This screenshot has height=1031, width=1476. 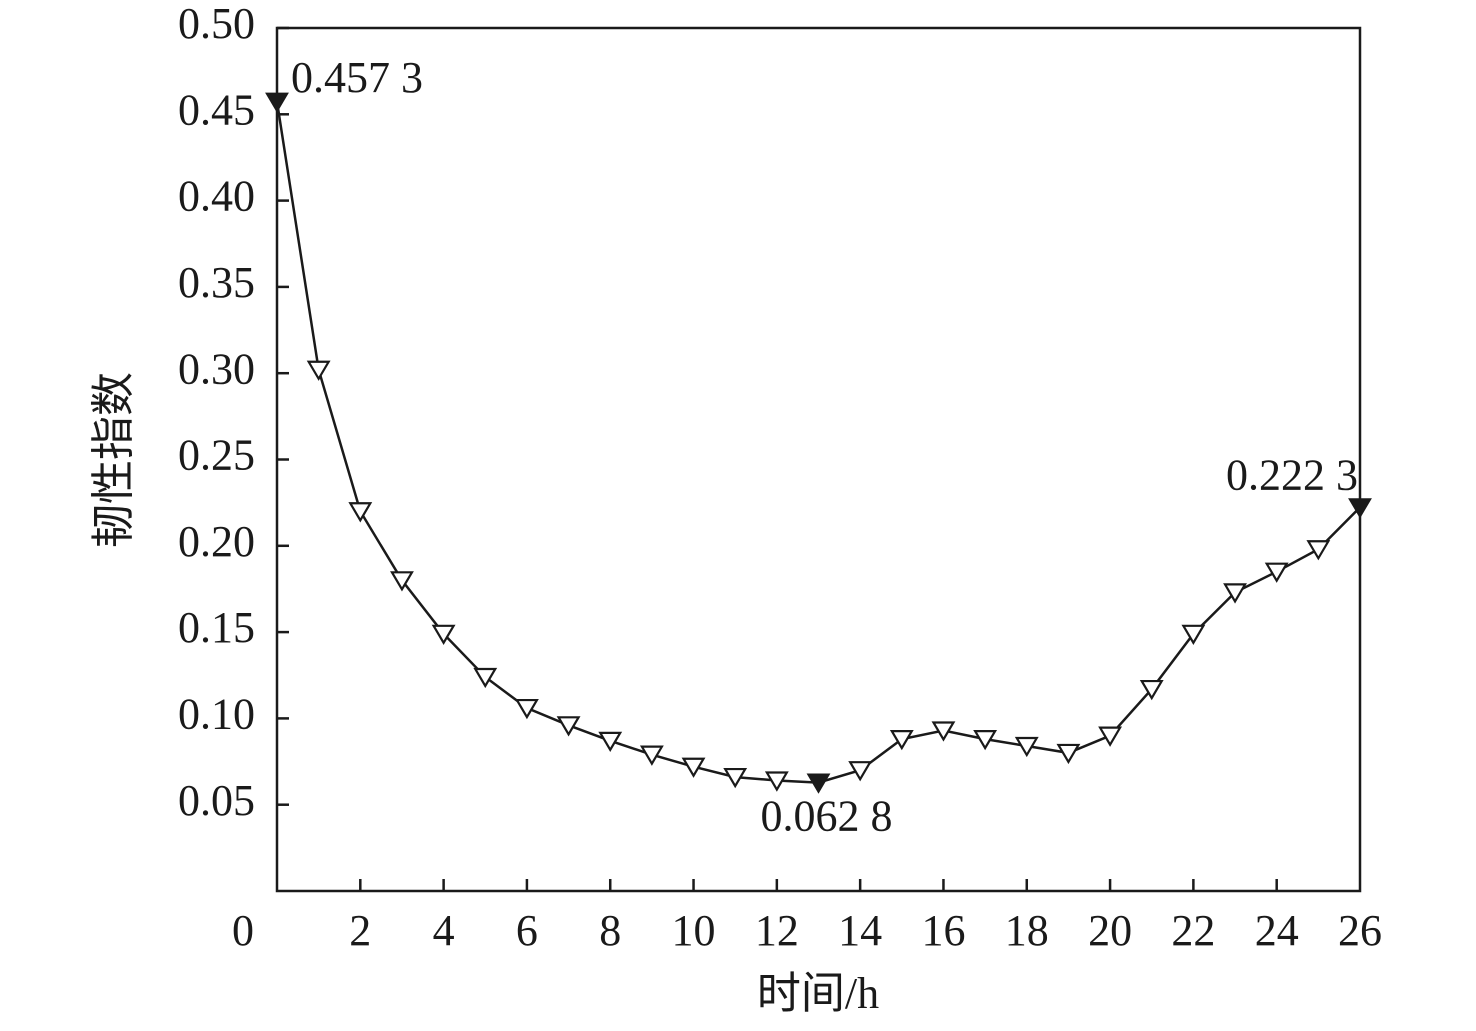 I want to click on x-tick-label: 22, so click(x=1193, y=930).